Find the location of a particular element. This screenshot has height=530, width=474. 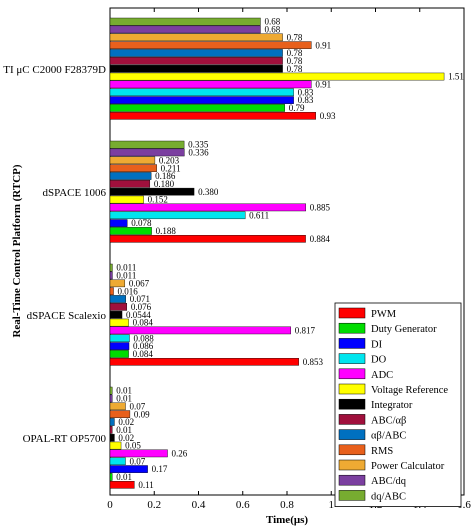

bar-value-label: 0.885 is located at coordinates (320, 208).